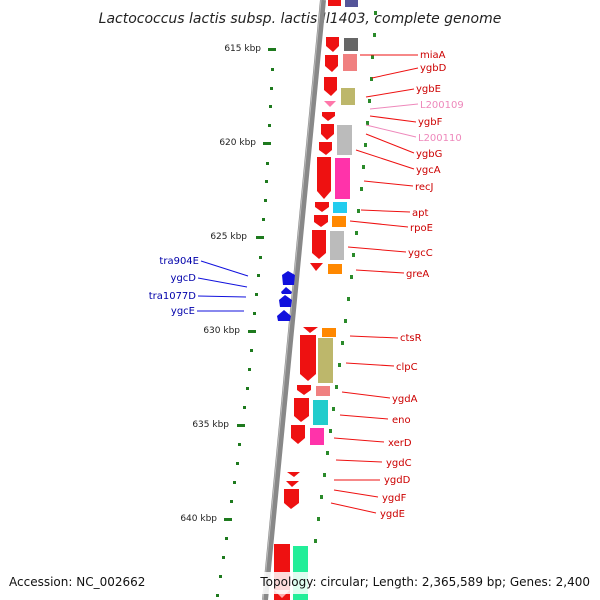 Image resolution: width=600 pixels, height=600 pixels. Describe the element at coordinates (424, 187) in the screenshot. I see `gene-label: recJ` at that location.